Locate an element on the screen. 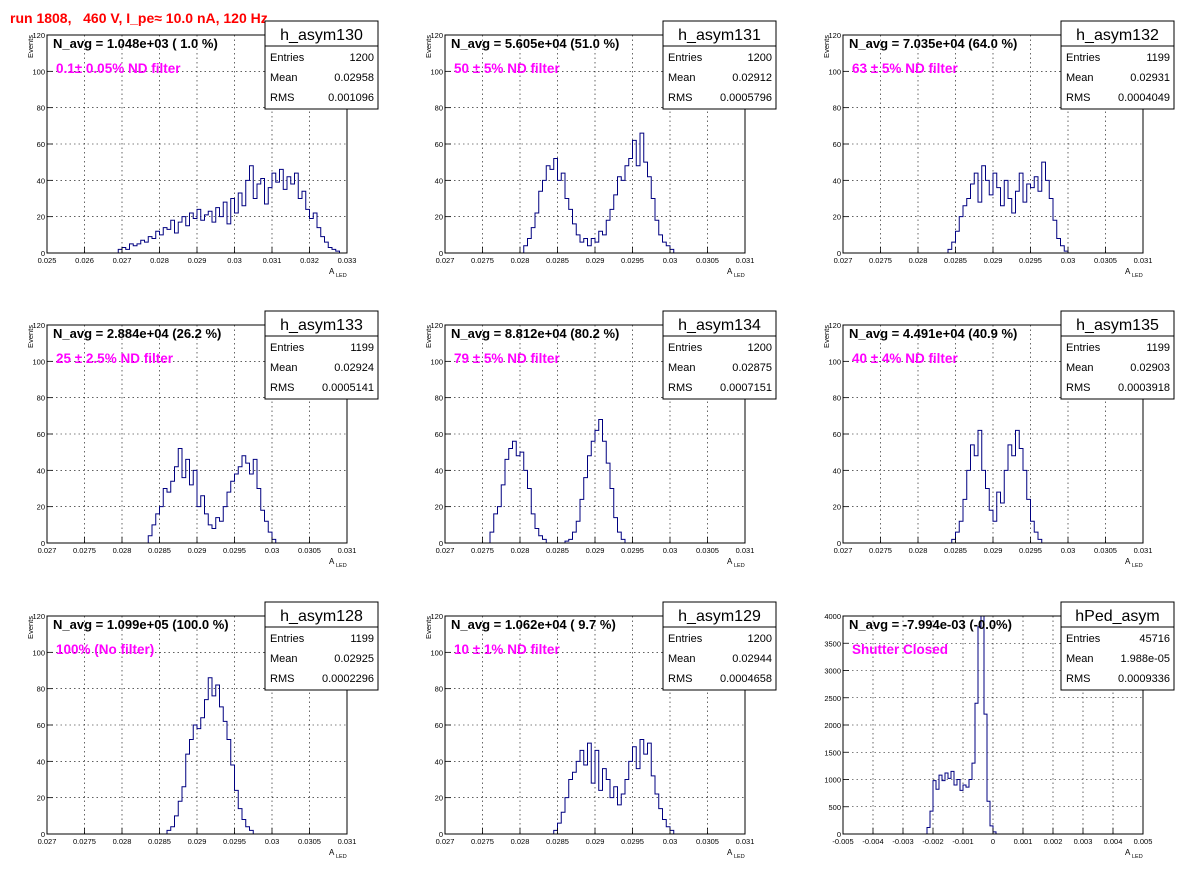 Image resolution: width=1196 pixels, height=872 pixels. navg-label: N_avg = 4.491e+04 (40.9 %) is located at coordinates (933, 333).